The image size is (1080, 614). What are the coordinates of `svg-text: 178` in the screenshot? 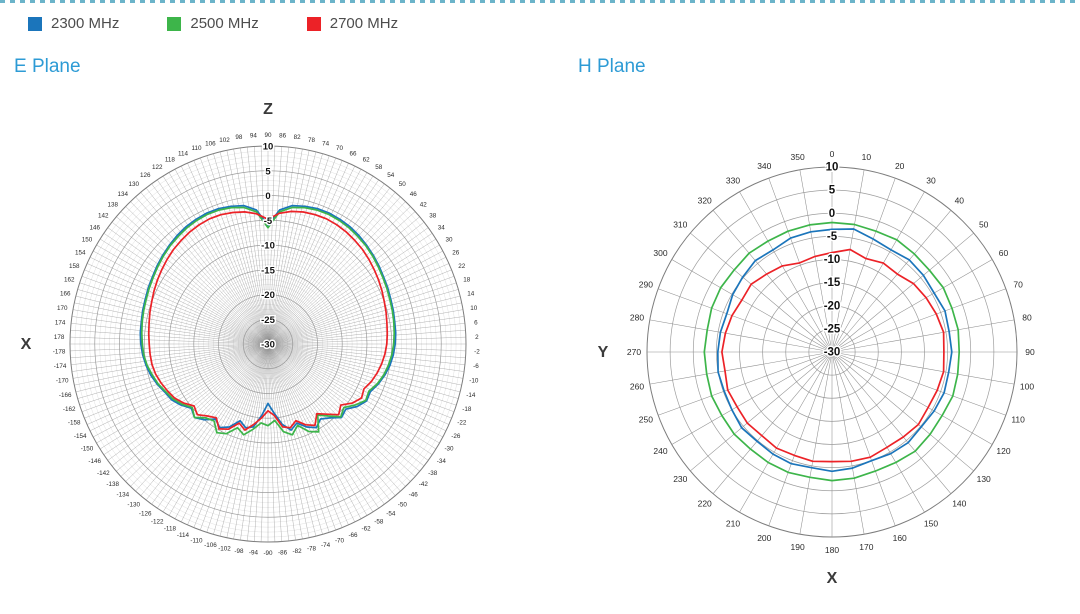 It's located at (59, 337).